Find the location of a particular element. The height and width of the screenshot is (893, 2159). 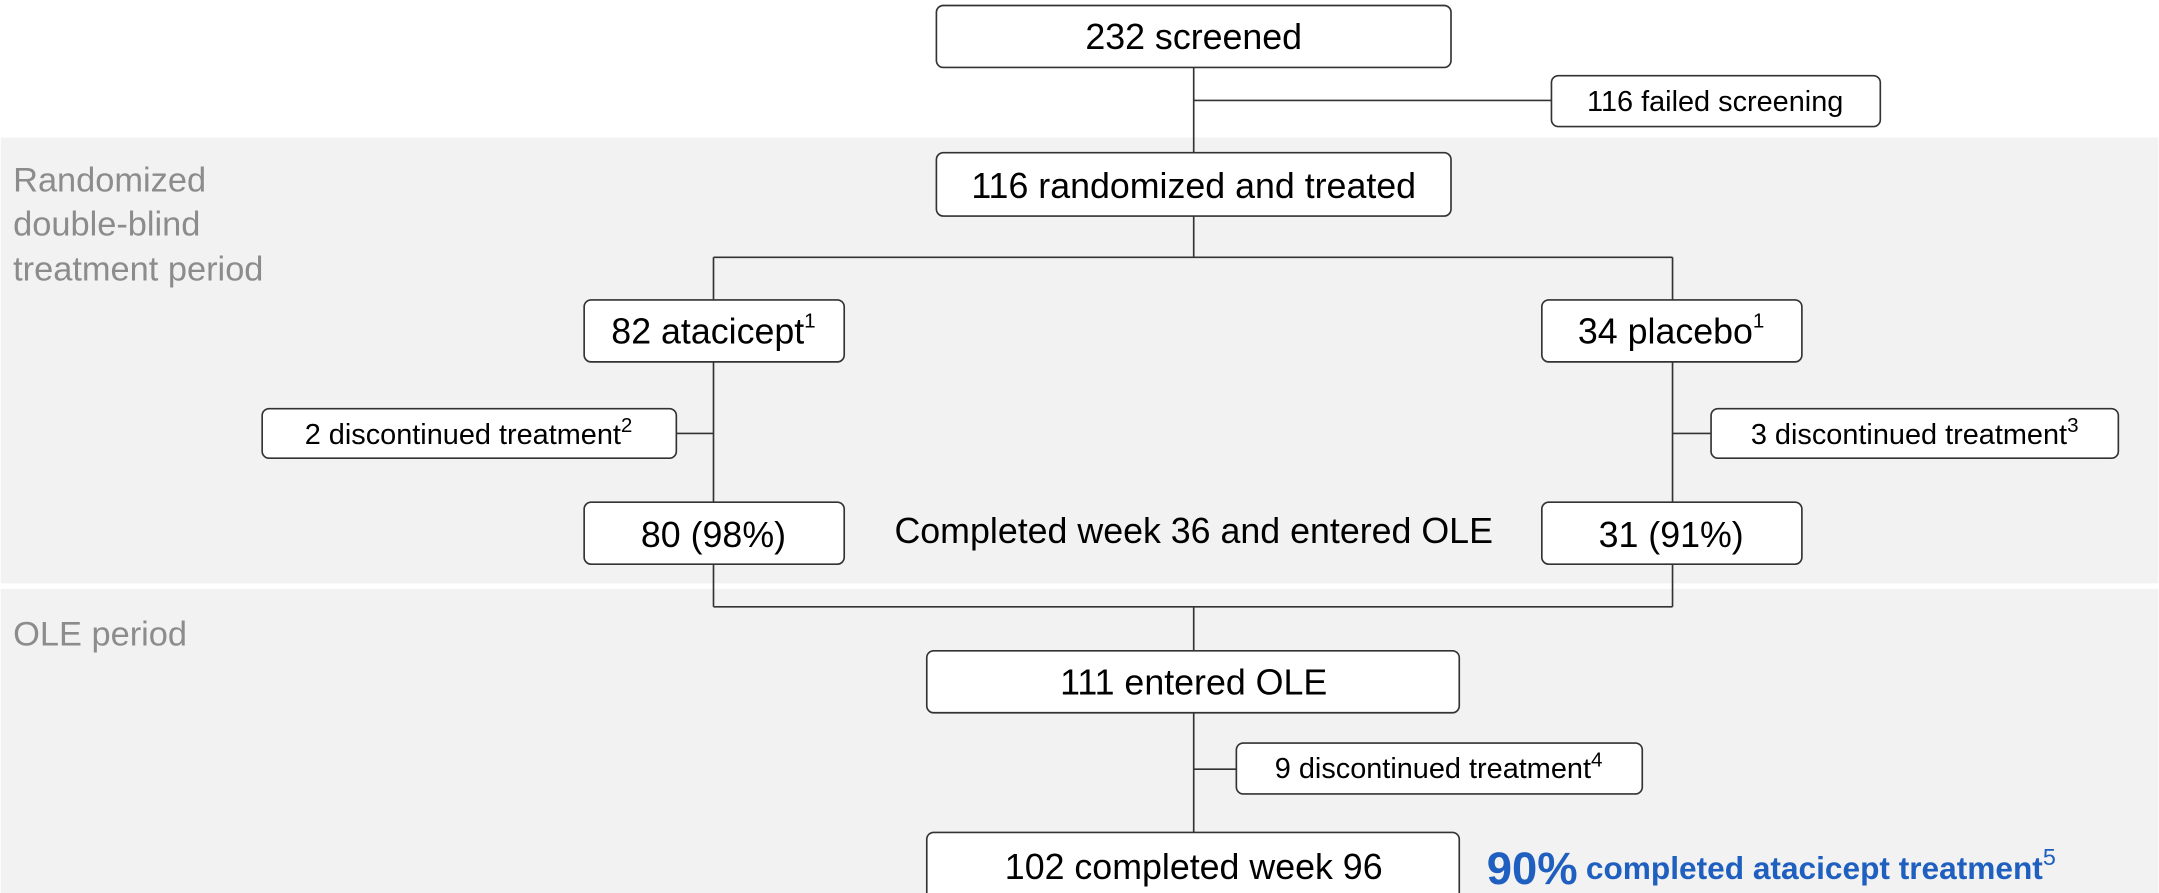

callout-percent: 90% is located at coordinates (1532, 868).